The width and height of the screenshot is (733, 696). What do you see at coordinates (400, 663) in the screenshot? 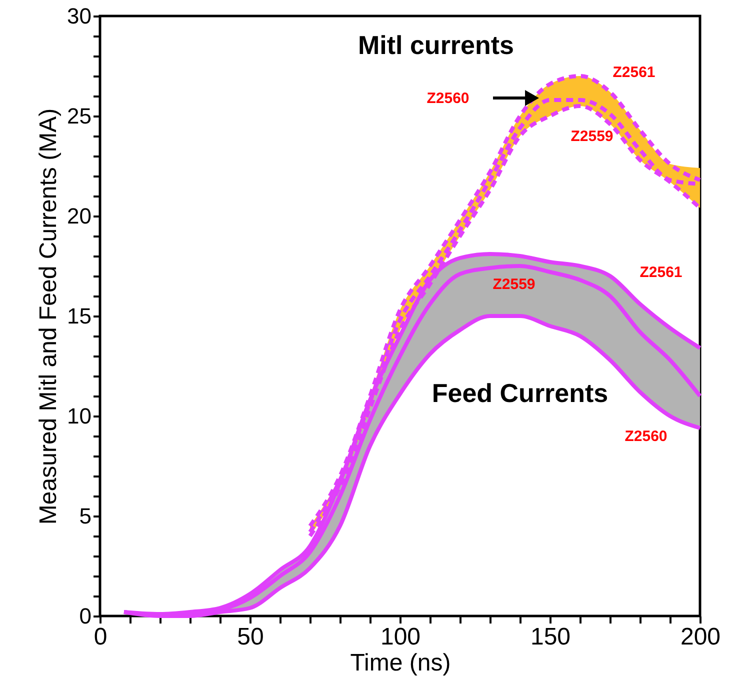
I see `x-axis-title: Time (ns)` at bounding box center [400, 663].